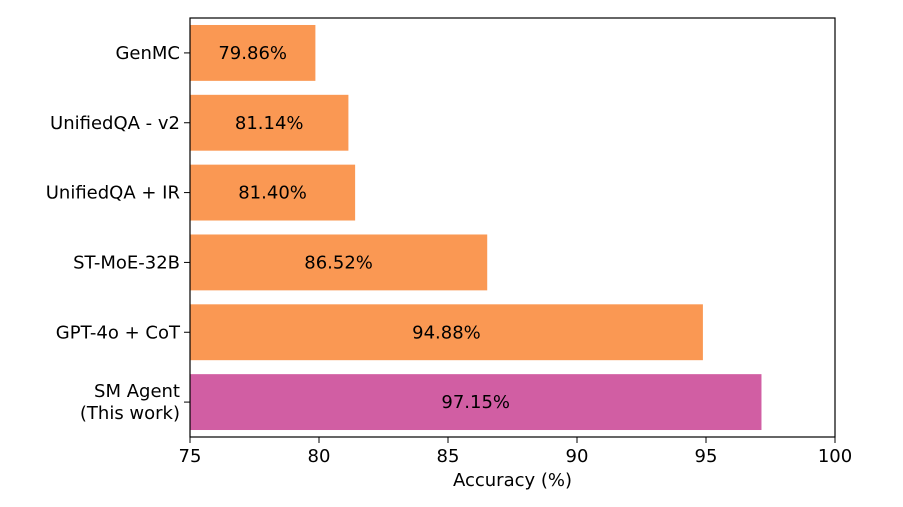 The image size is (903, 507). Describe the element at coordinates (448, 456) in the screenshot. I see `x-tick-label: 85` at that location.